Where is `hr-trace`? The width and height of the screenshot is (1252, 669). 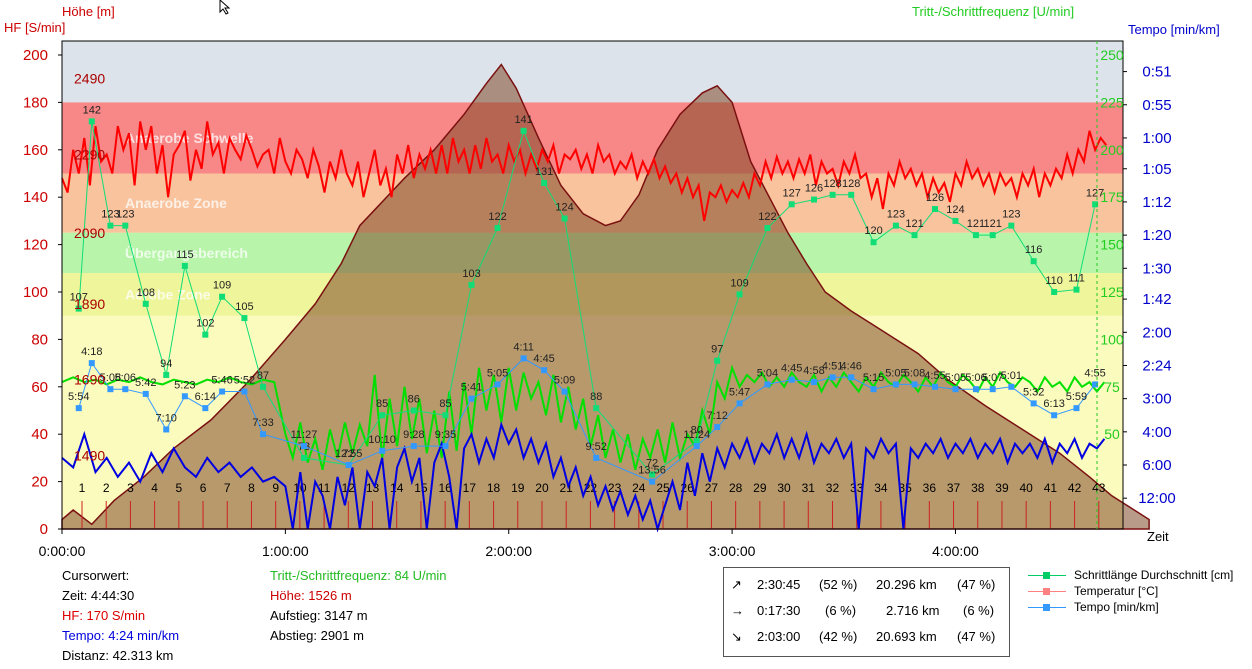 hr-trace is located at coordinates (584, 171).